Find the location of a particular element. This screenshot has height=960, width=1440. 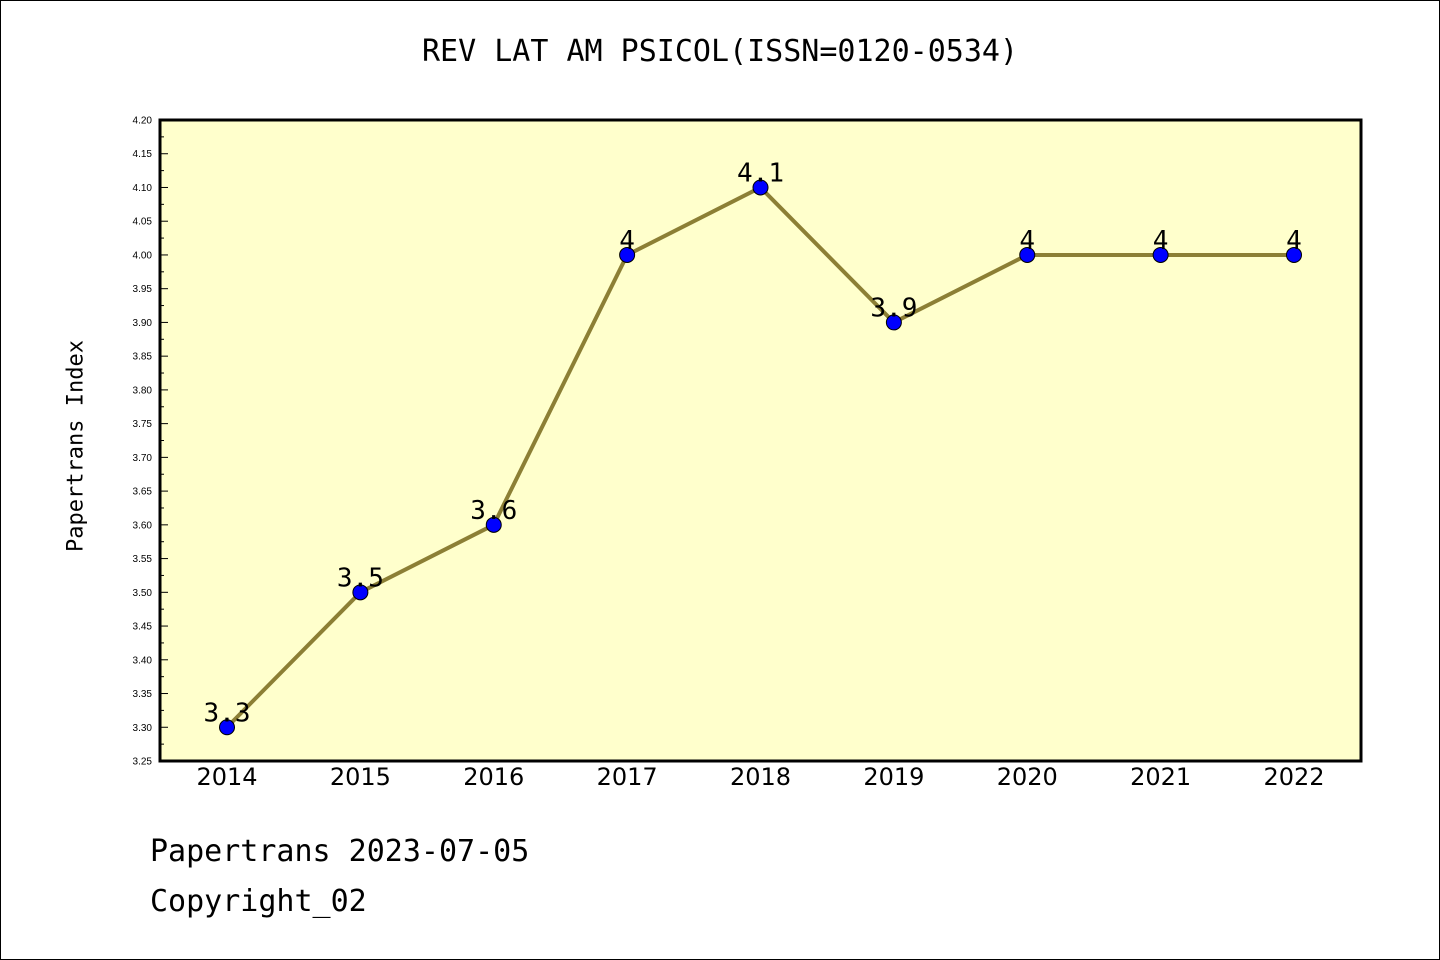

data-point-2020 is located at coordinates (1027, 254).